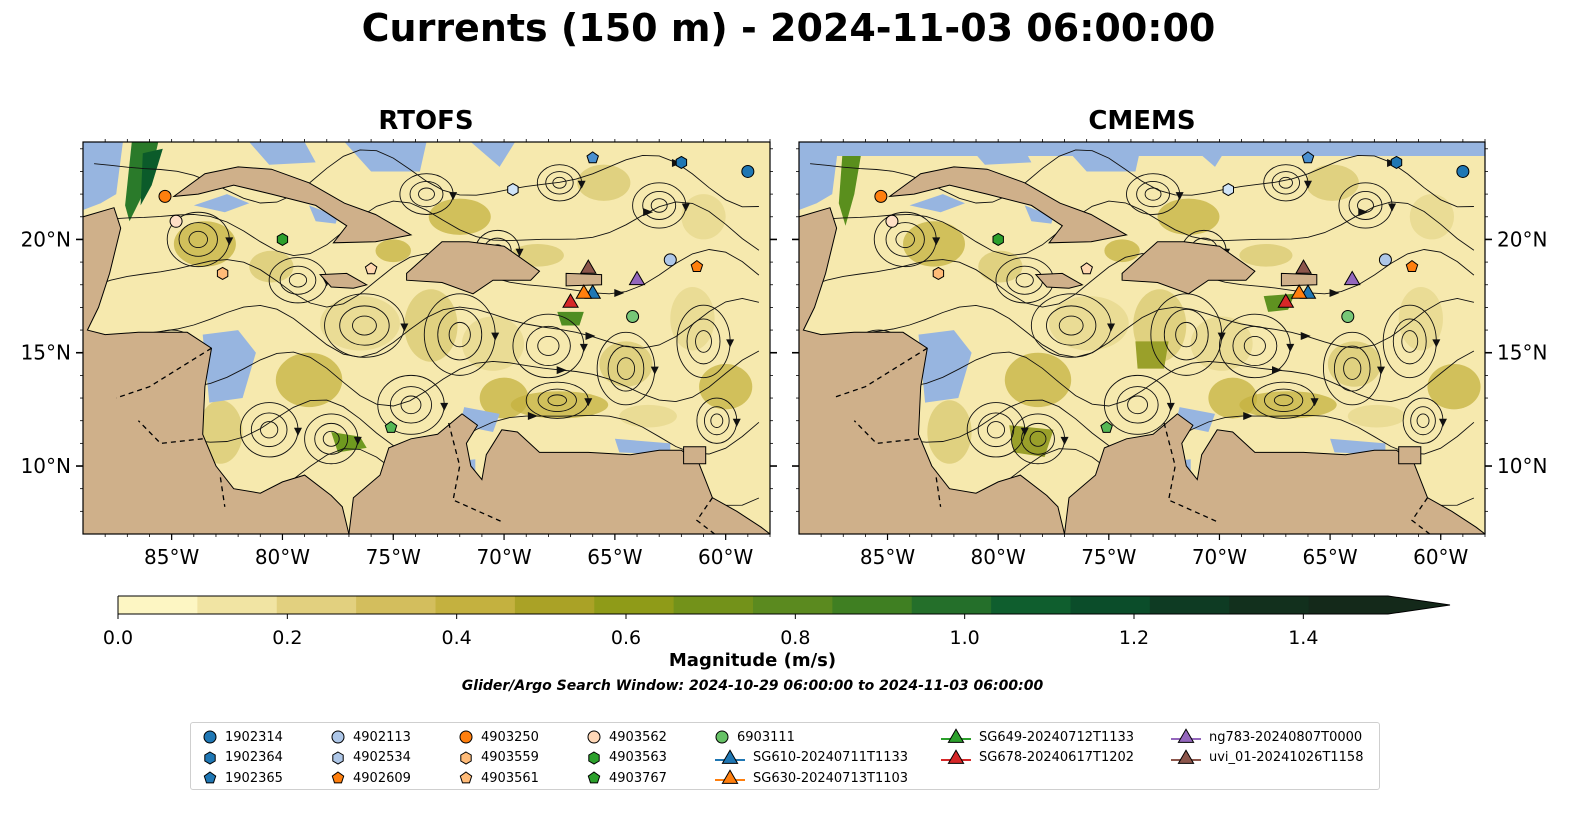 Image resolution: width=1577 pixels, height=827 pixels. What do you see at coordinates (638, 778) in the screenshot?
I see `legend-label: 4903767` at bounding box center [638, 778].